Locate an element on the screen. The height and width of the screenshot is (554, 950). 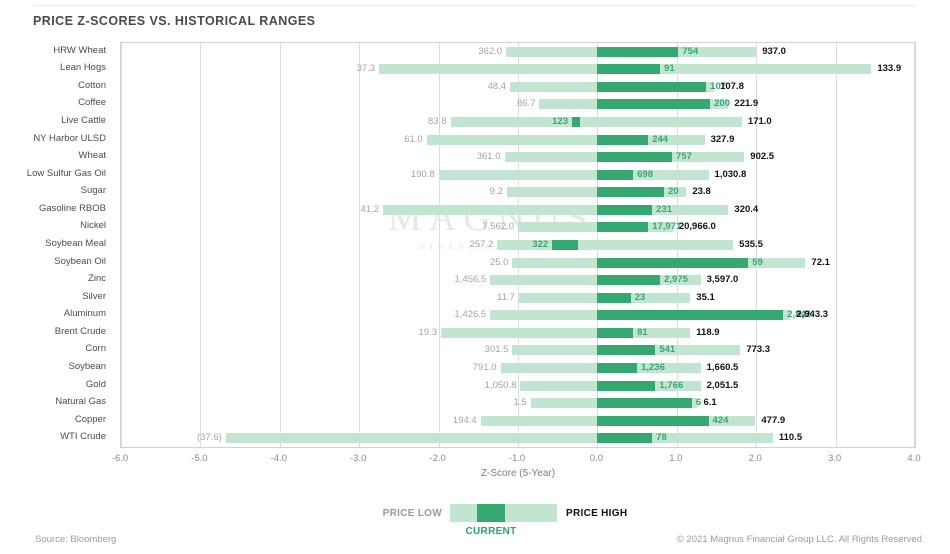
chart-row: 41.2 231 320.4 is located at coordinates (518, 210).